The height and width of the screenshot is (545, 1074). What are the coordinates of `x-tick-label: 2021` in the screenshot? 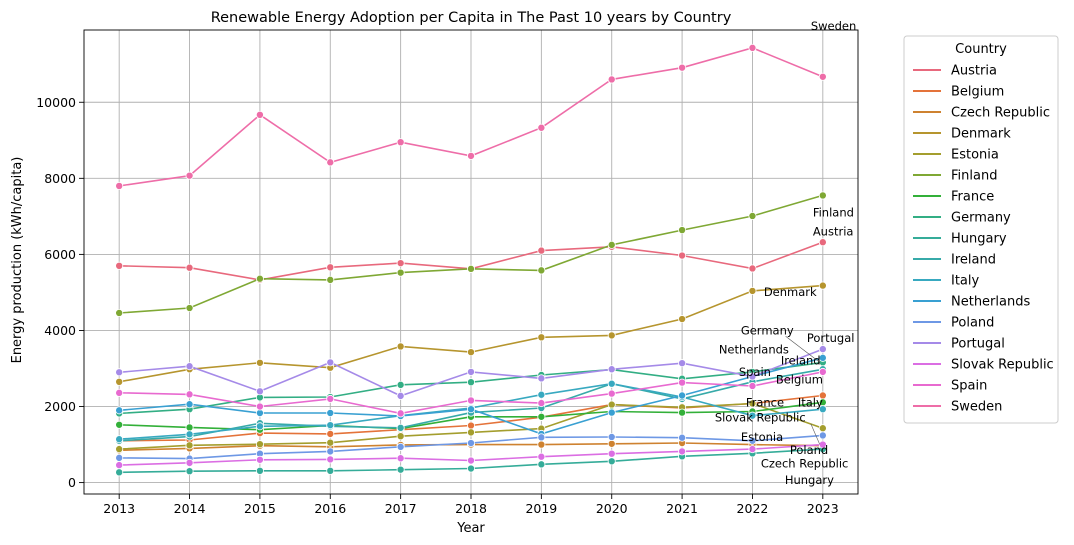 It's located at (682, 508).